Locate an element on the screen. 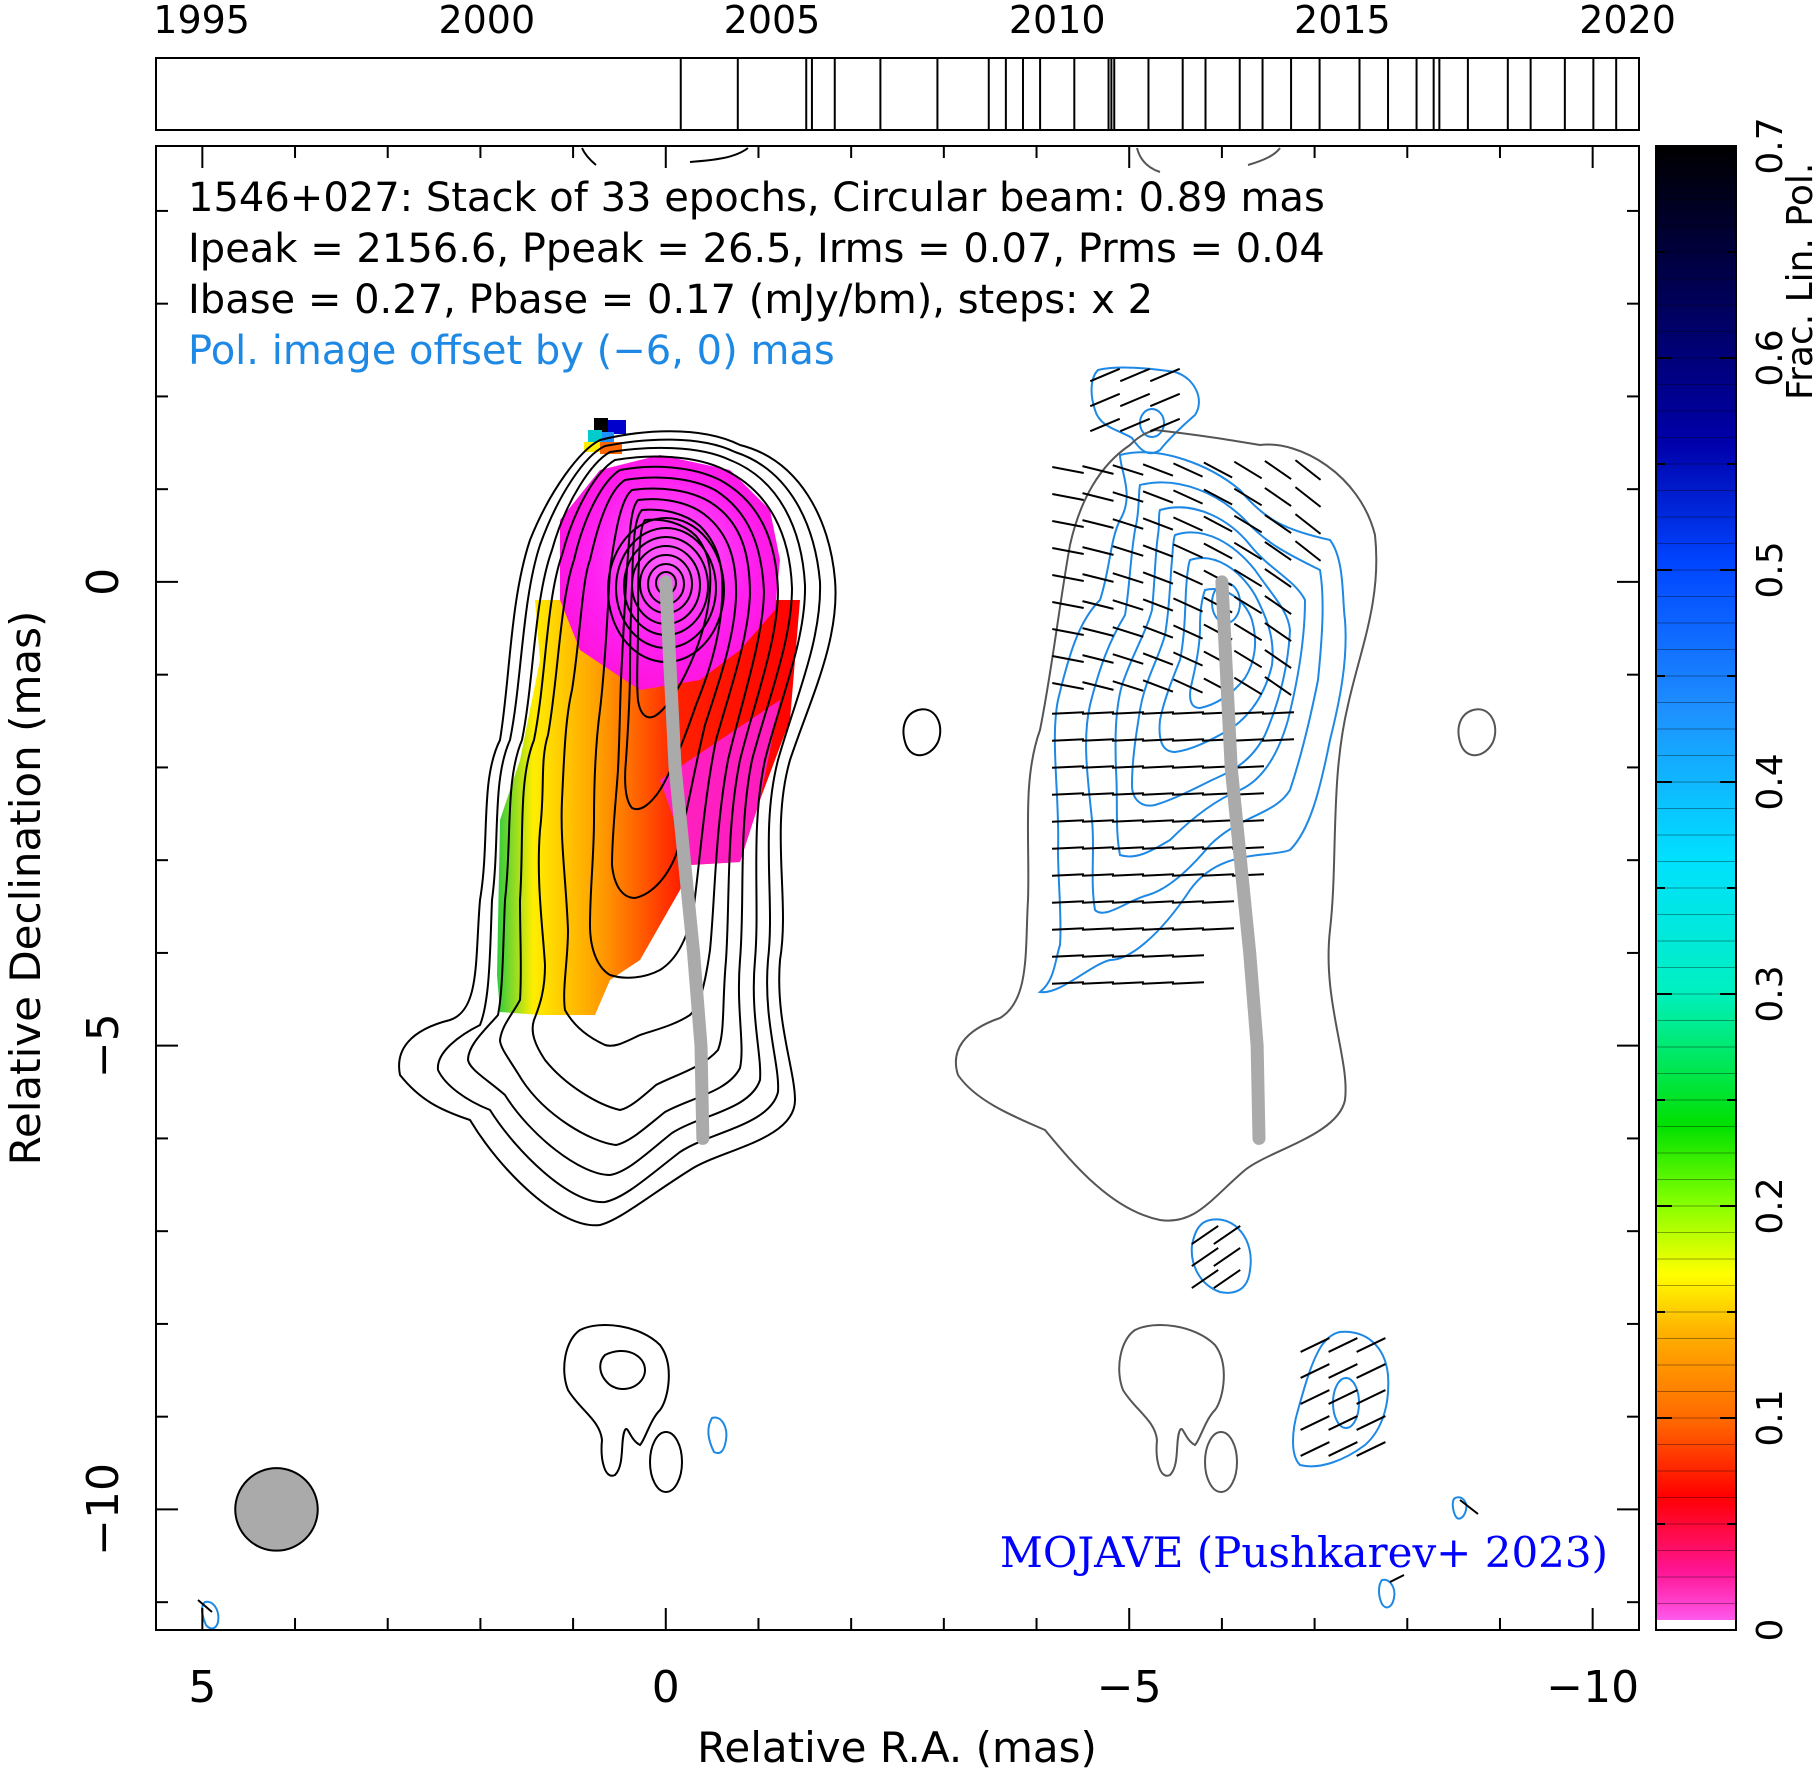 This screenshot has width=1819, height=1778. y-tick-label: −10 is located at coordinates (103, 1509).